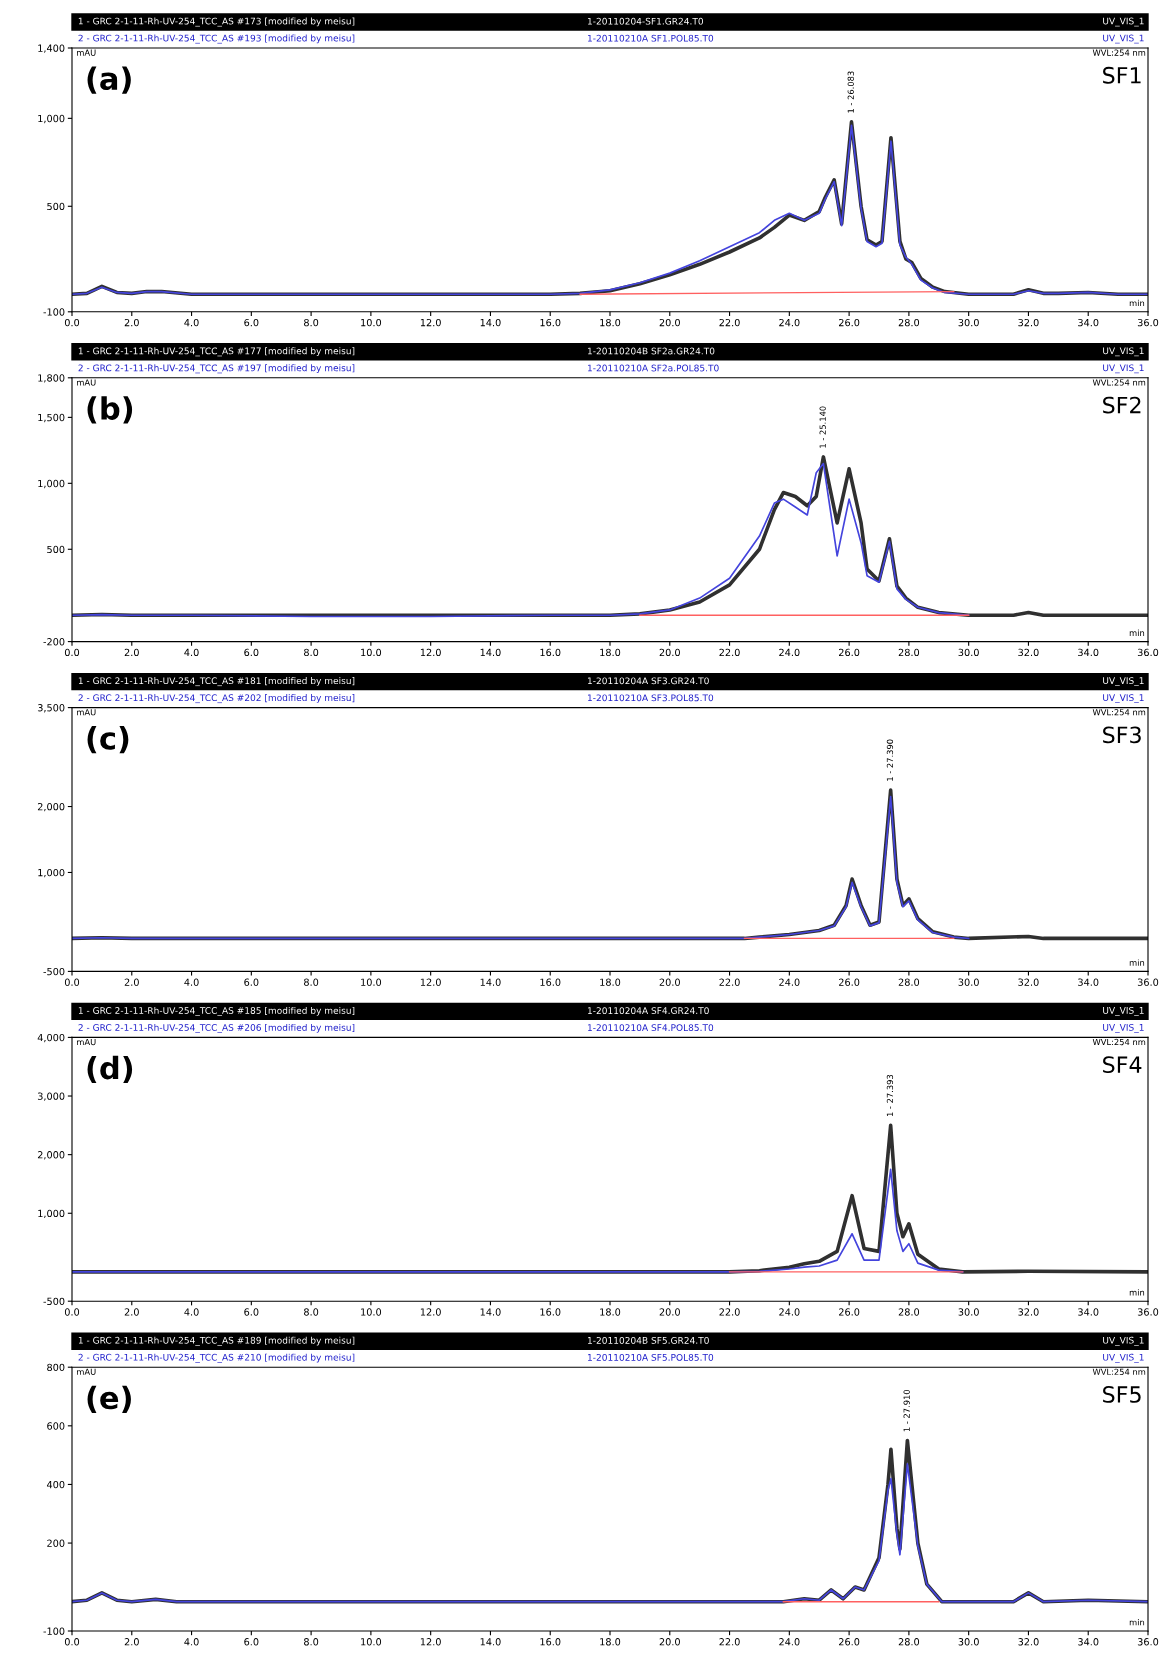 Image resolution: width=1174 pixels, height=1659 pixels. What do you see at coordinates (1137, 962) in the screenshot?
I see `x-axis-title: min` at bounding box center [1137, 962].